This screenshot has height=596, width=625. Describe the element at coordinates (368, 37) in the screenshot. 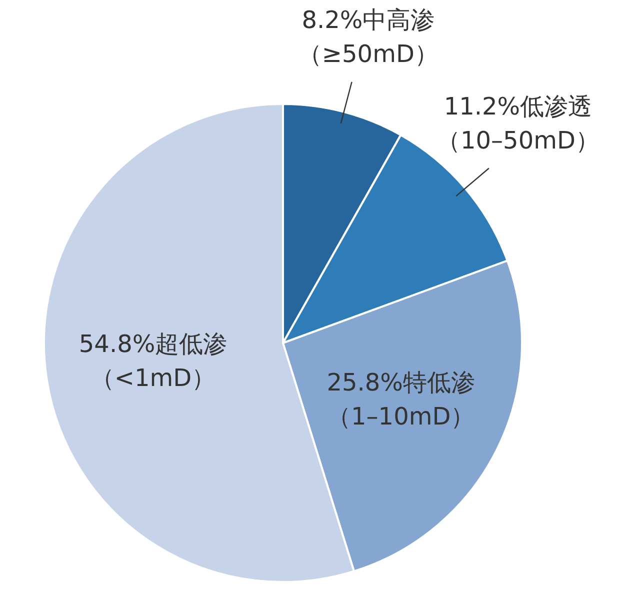

I see `slice-label: 8.2%中高渗（≥50mD）` at that location.